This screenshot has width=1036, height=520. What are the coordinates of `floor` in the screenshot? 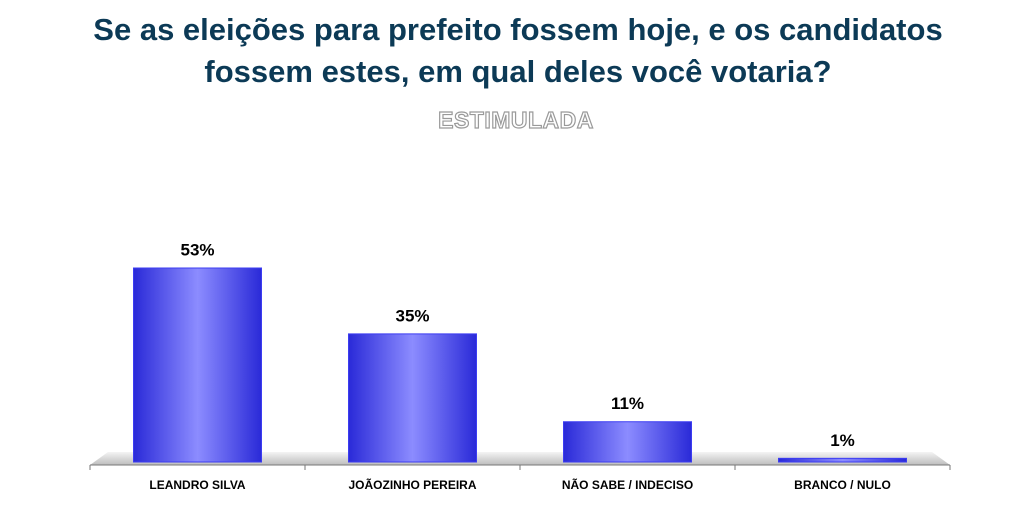 It's located at (520, 458).